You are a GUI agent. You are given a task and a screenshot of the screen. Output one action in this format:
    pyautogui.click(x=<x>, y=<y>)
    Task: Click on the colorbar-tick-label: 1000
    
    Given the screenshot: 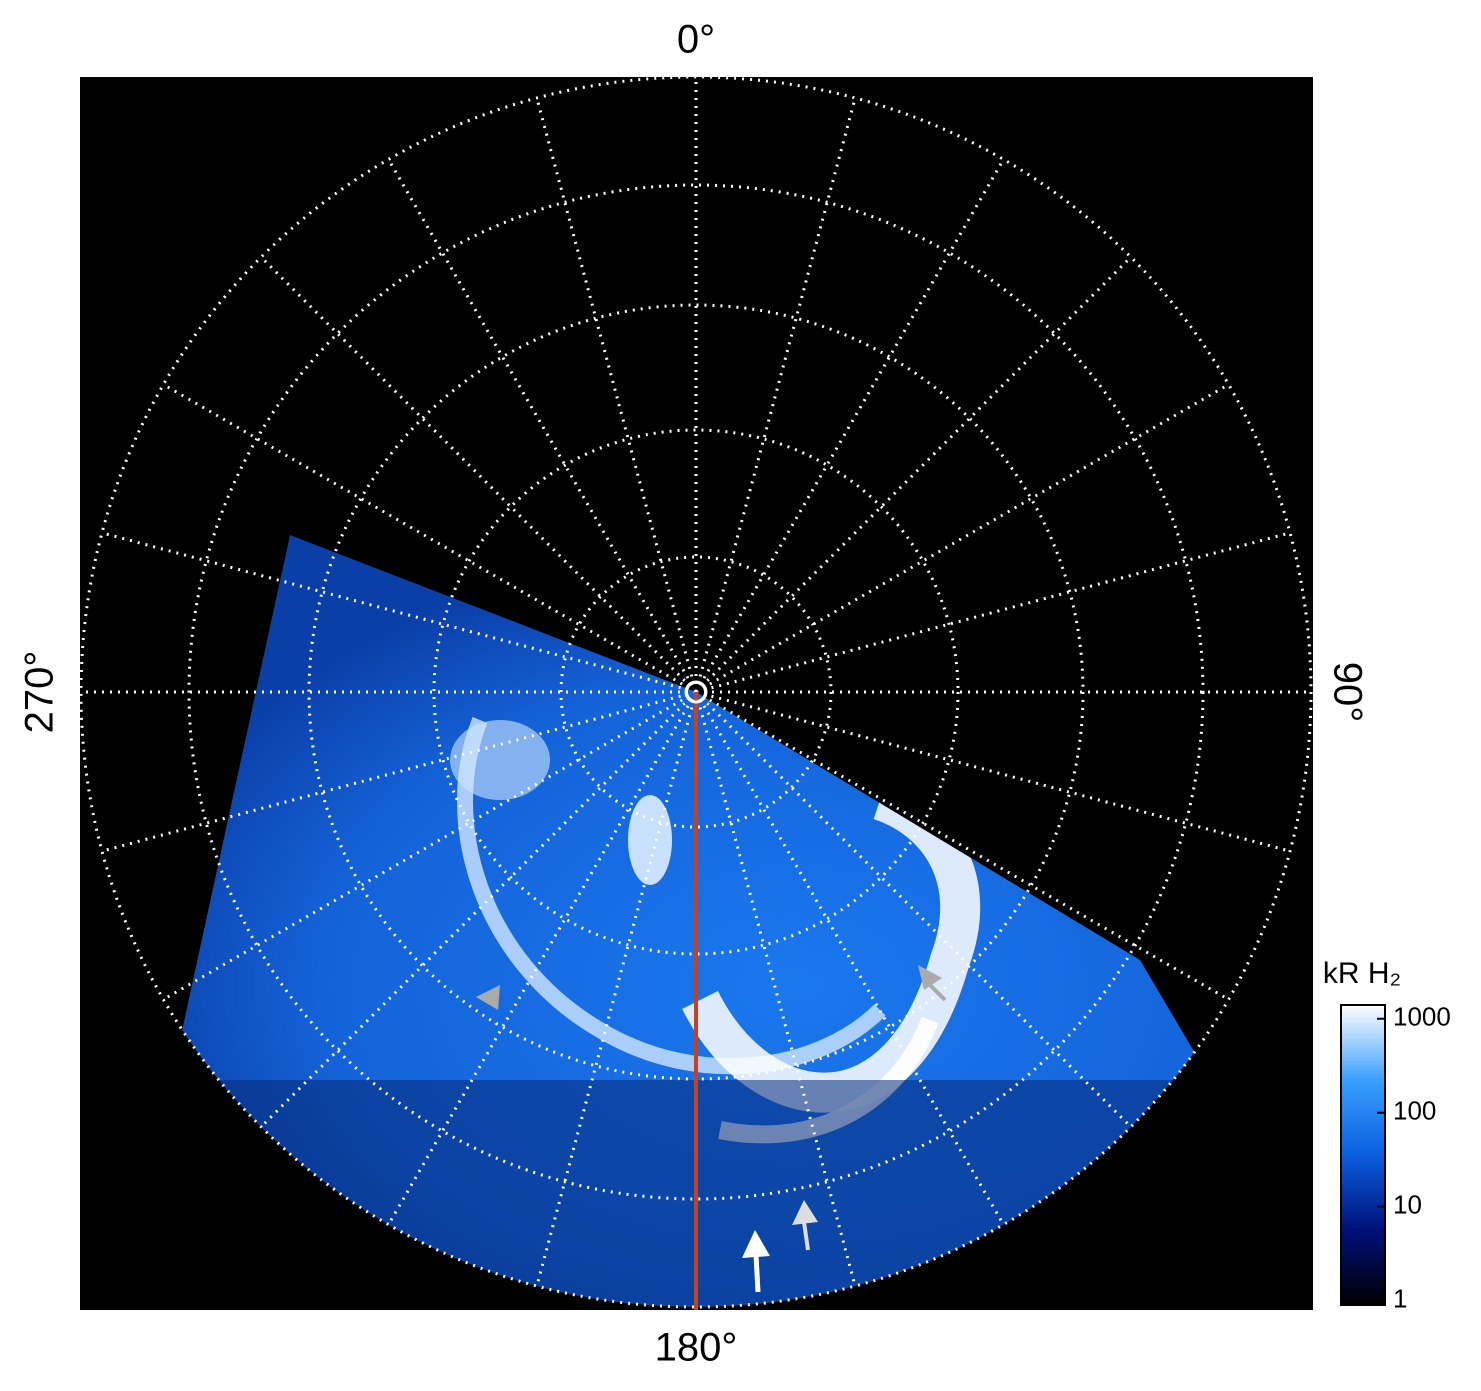 What is the action you would take?
    pyautogui.click(x=1422, y=1017)
    